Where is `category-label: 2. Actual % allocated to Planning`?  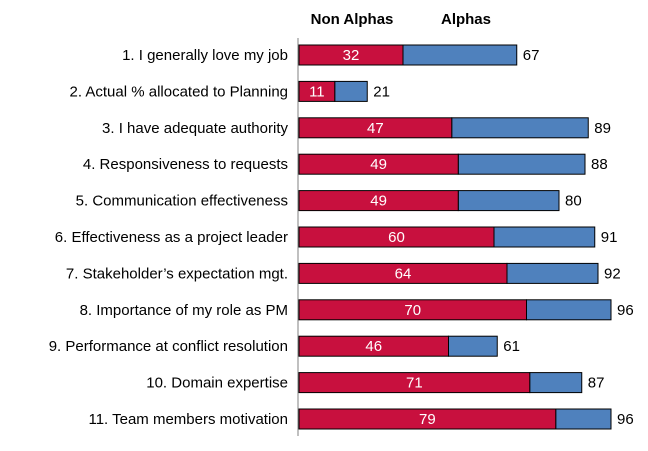
category-label: 2. Actual % allocated to Planning is located at coordinates (179, 91).